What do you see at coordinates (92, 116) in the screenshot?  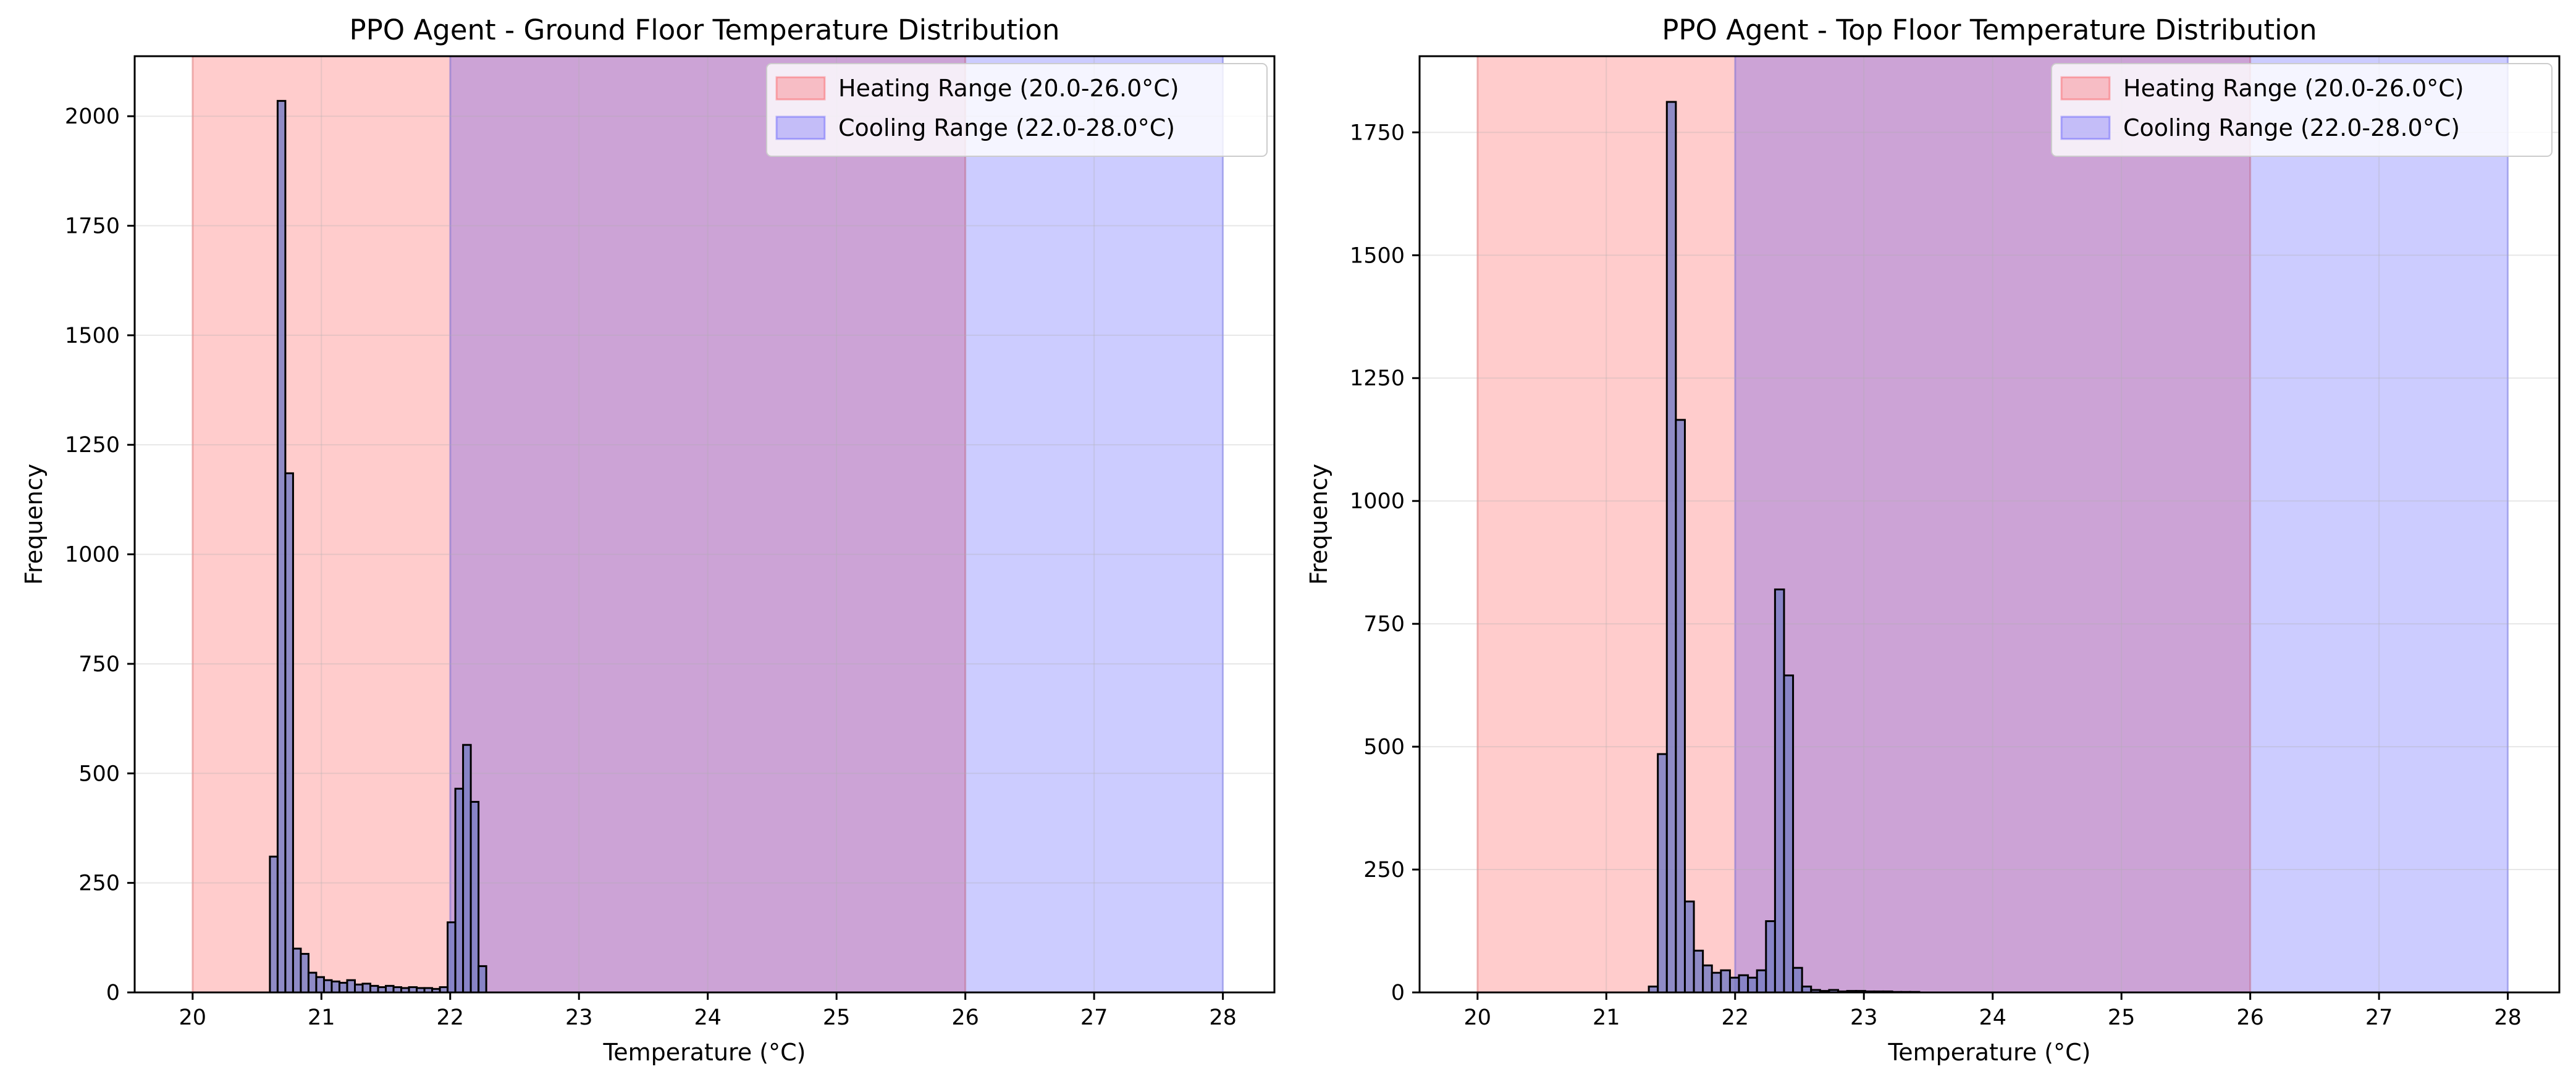 I see `y-tick-label: 2000` at bounding box center [92, 116].